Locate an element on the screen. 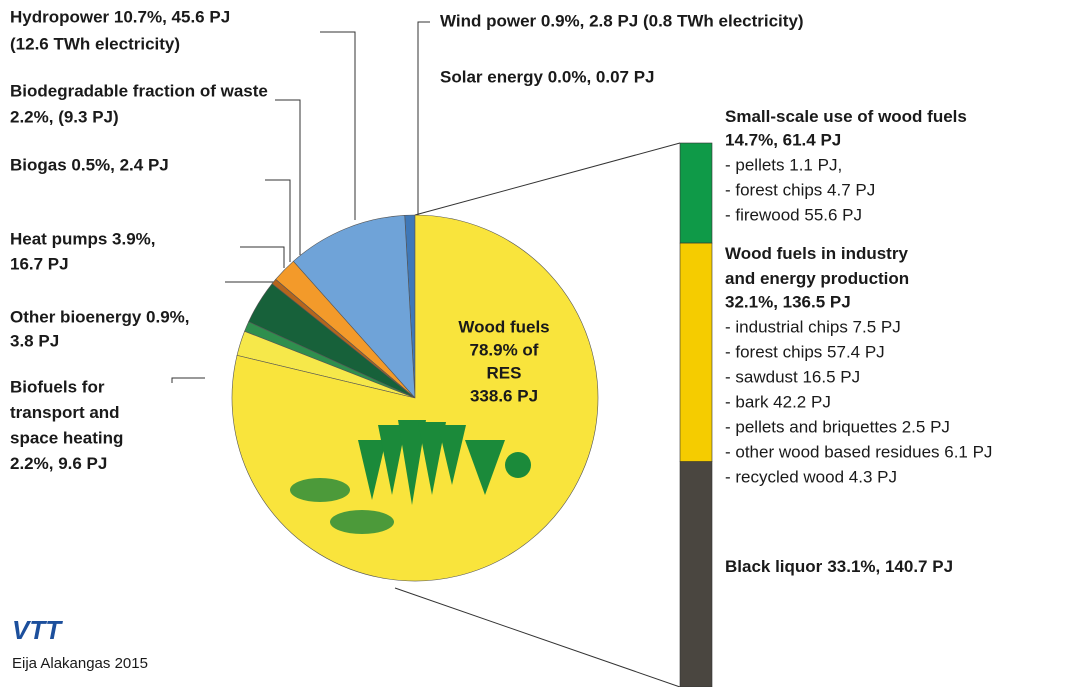 The width and height of the screenshot is (1085, 687). center-label: 338.6 PJ is located at coordinates (504, 395).